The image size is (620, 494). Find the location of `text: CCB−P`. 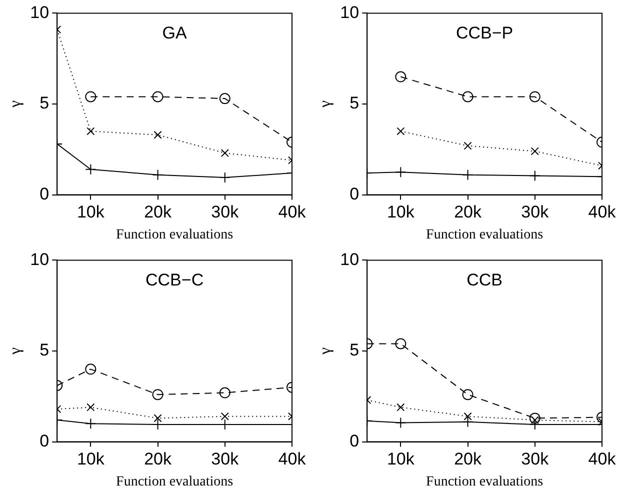

text: CCB−P is located at coordinates (485, 32).